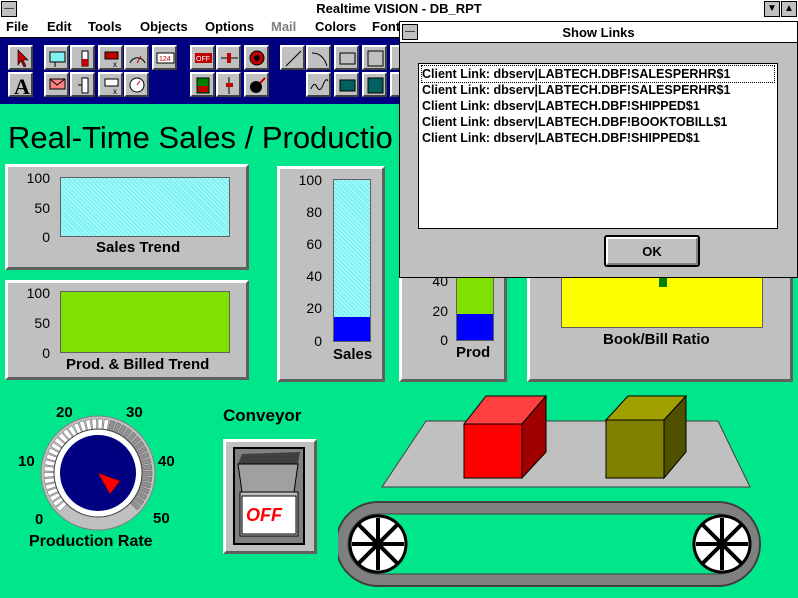  What do you see at coordinates (145, 207) in the screenshot?
I see `sales-trend-area` at bounding box center [145, 207].